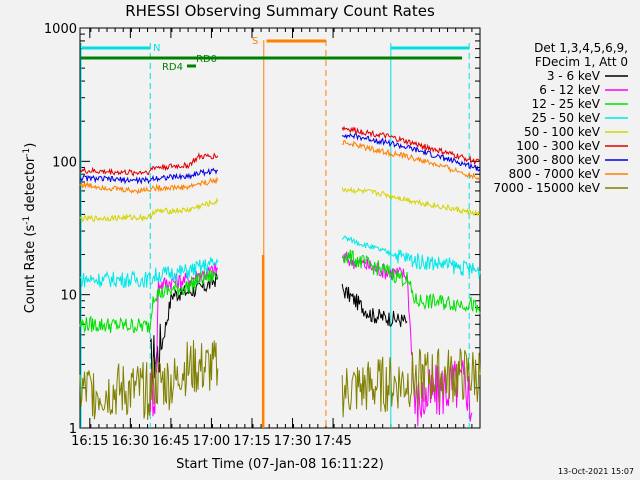 This screenshot has width=640, height=480. What do you see at coordinates (172, 67) in the screenshot?
I see `rd4-flag-label: RD4` at bounding box center [172, 67].